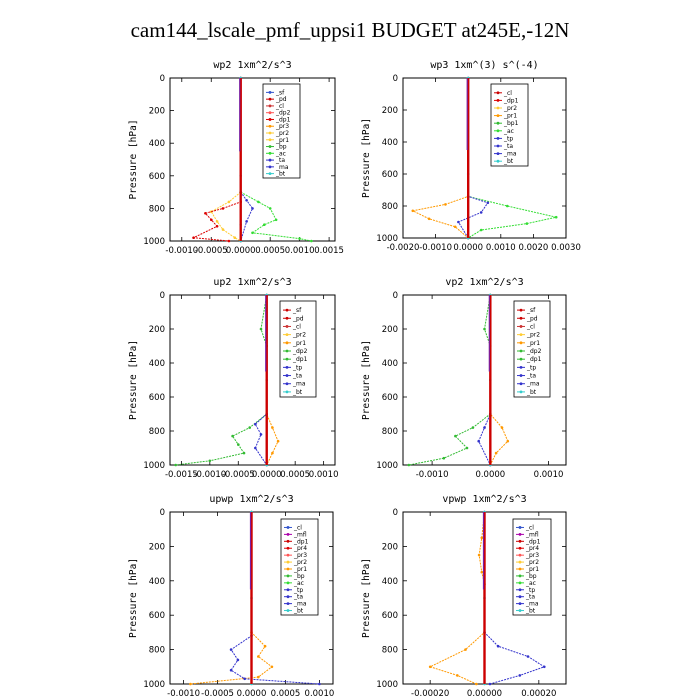  What do you see at coordinates (509, 125) in the screenshot?
I see `legend: _cl_dp1_pr2_pr1_bp1_ac_tp_ta_ma_bt` at bounding box center [509, 125].